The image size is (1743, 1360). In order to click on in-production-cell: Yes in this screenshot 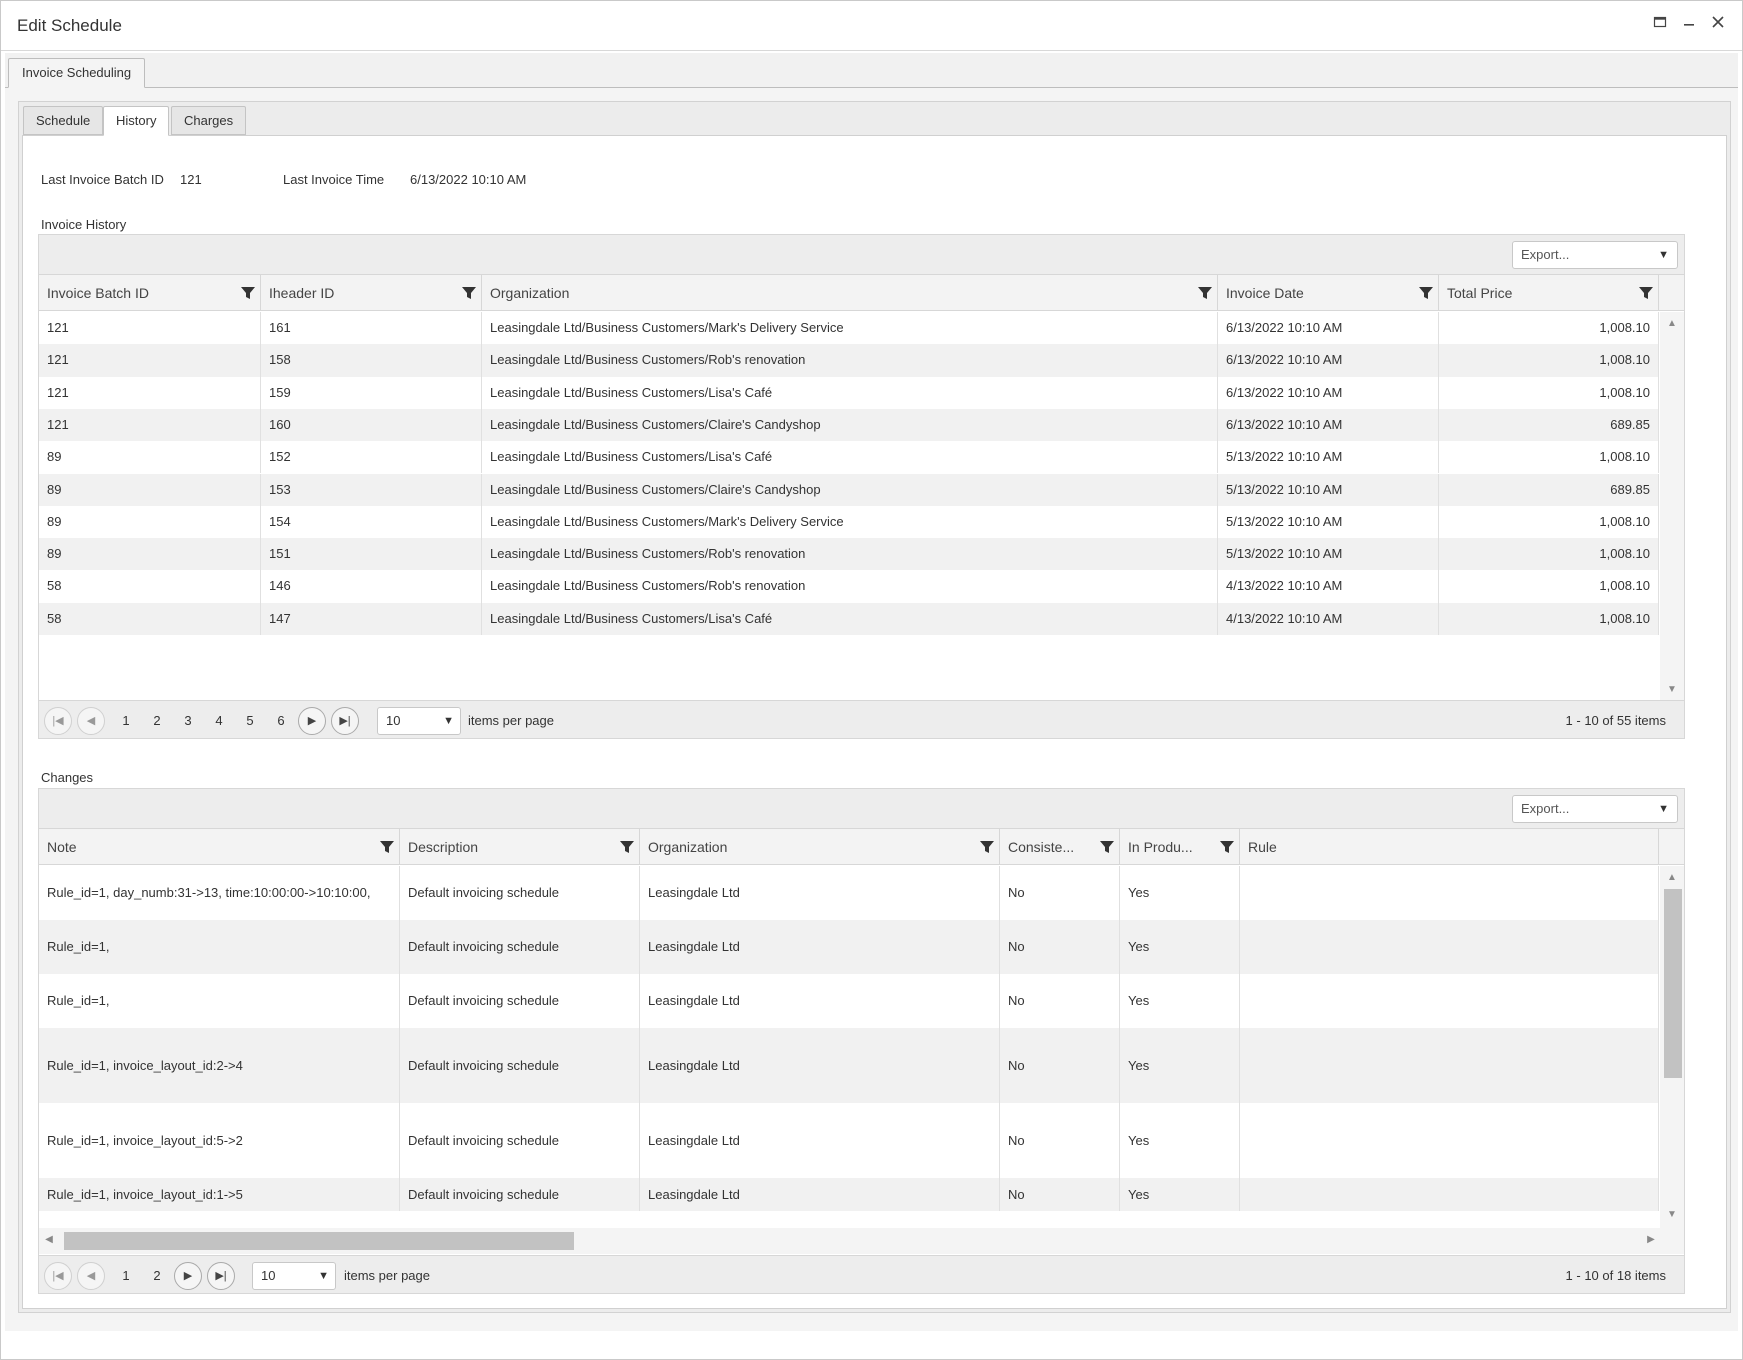, I will do `click(1180, 893)`.